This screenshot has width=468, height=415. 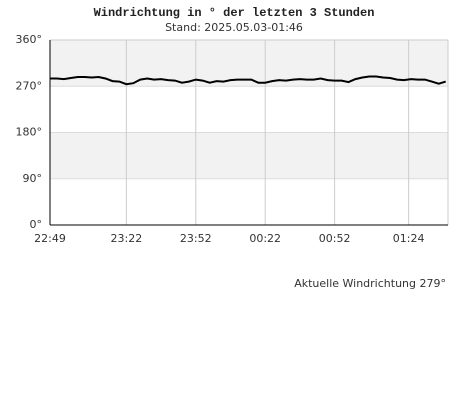 I want to click on x-tick-label: 22:49, so click(x=50, y=238).